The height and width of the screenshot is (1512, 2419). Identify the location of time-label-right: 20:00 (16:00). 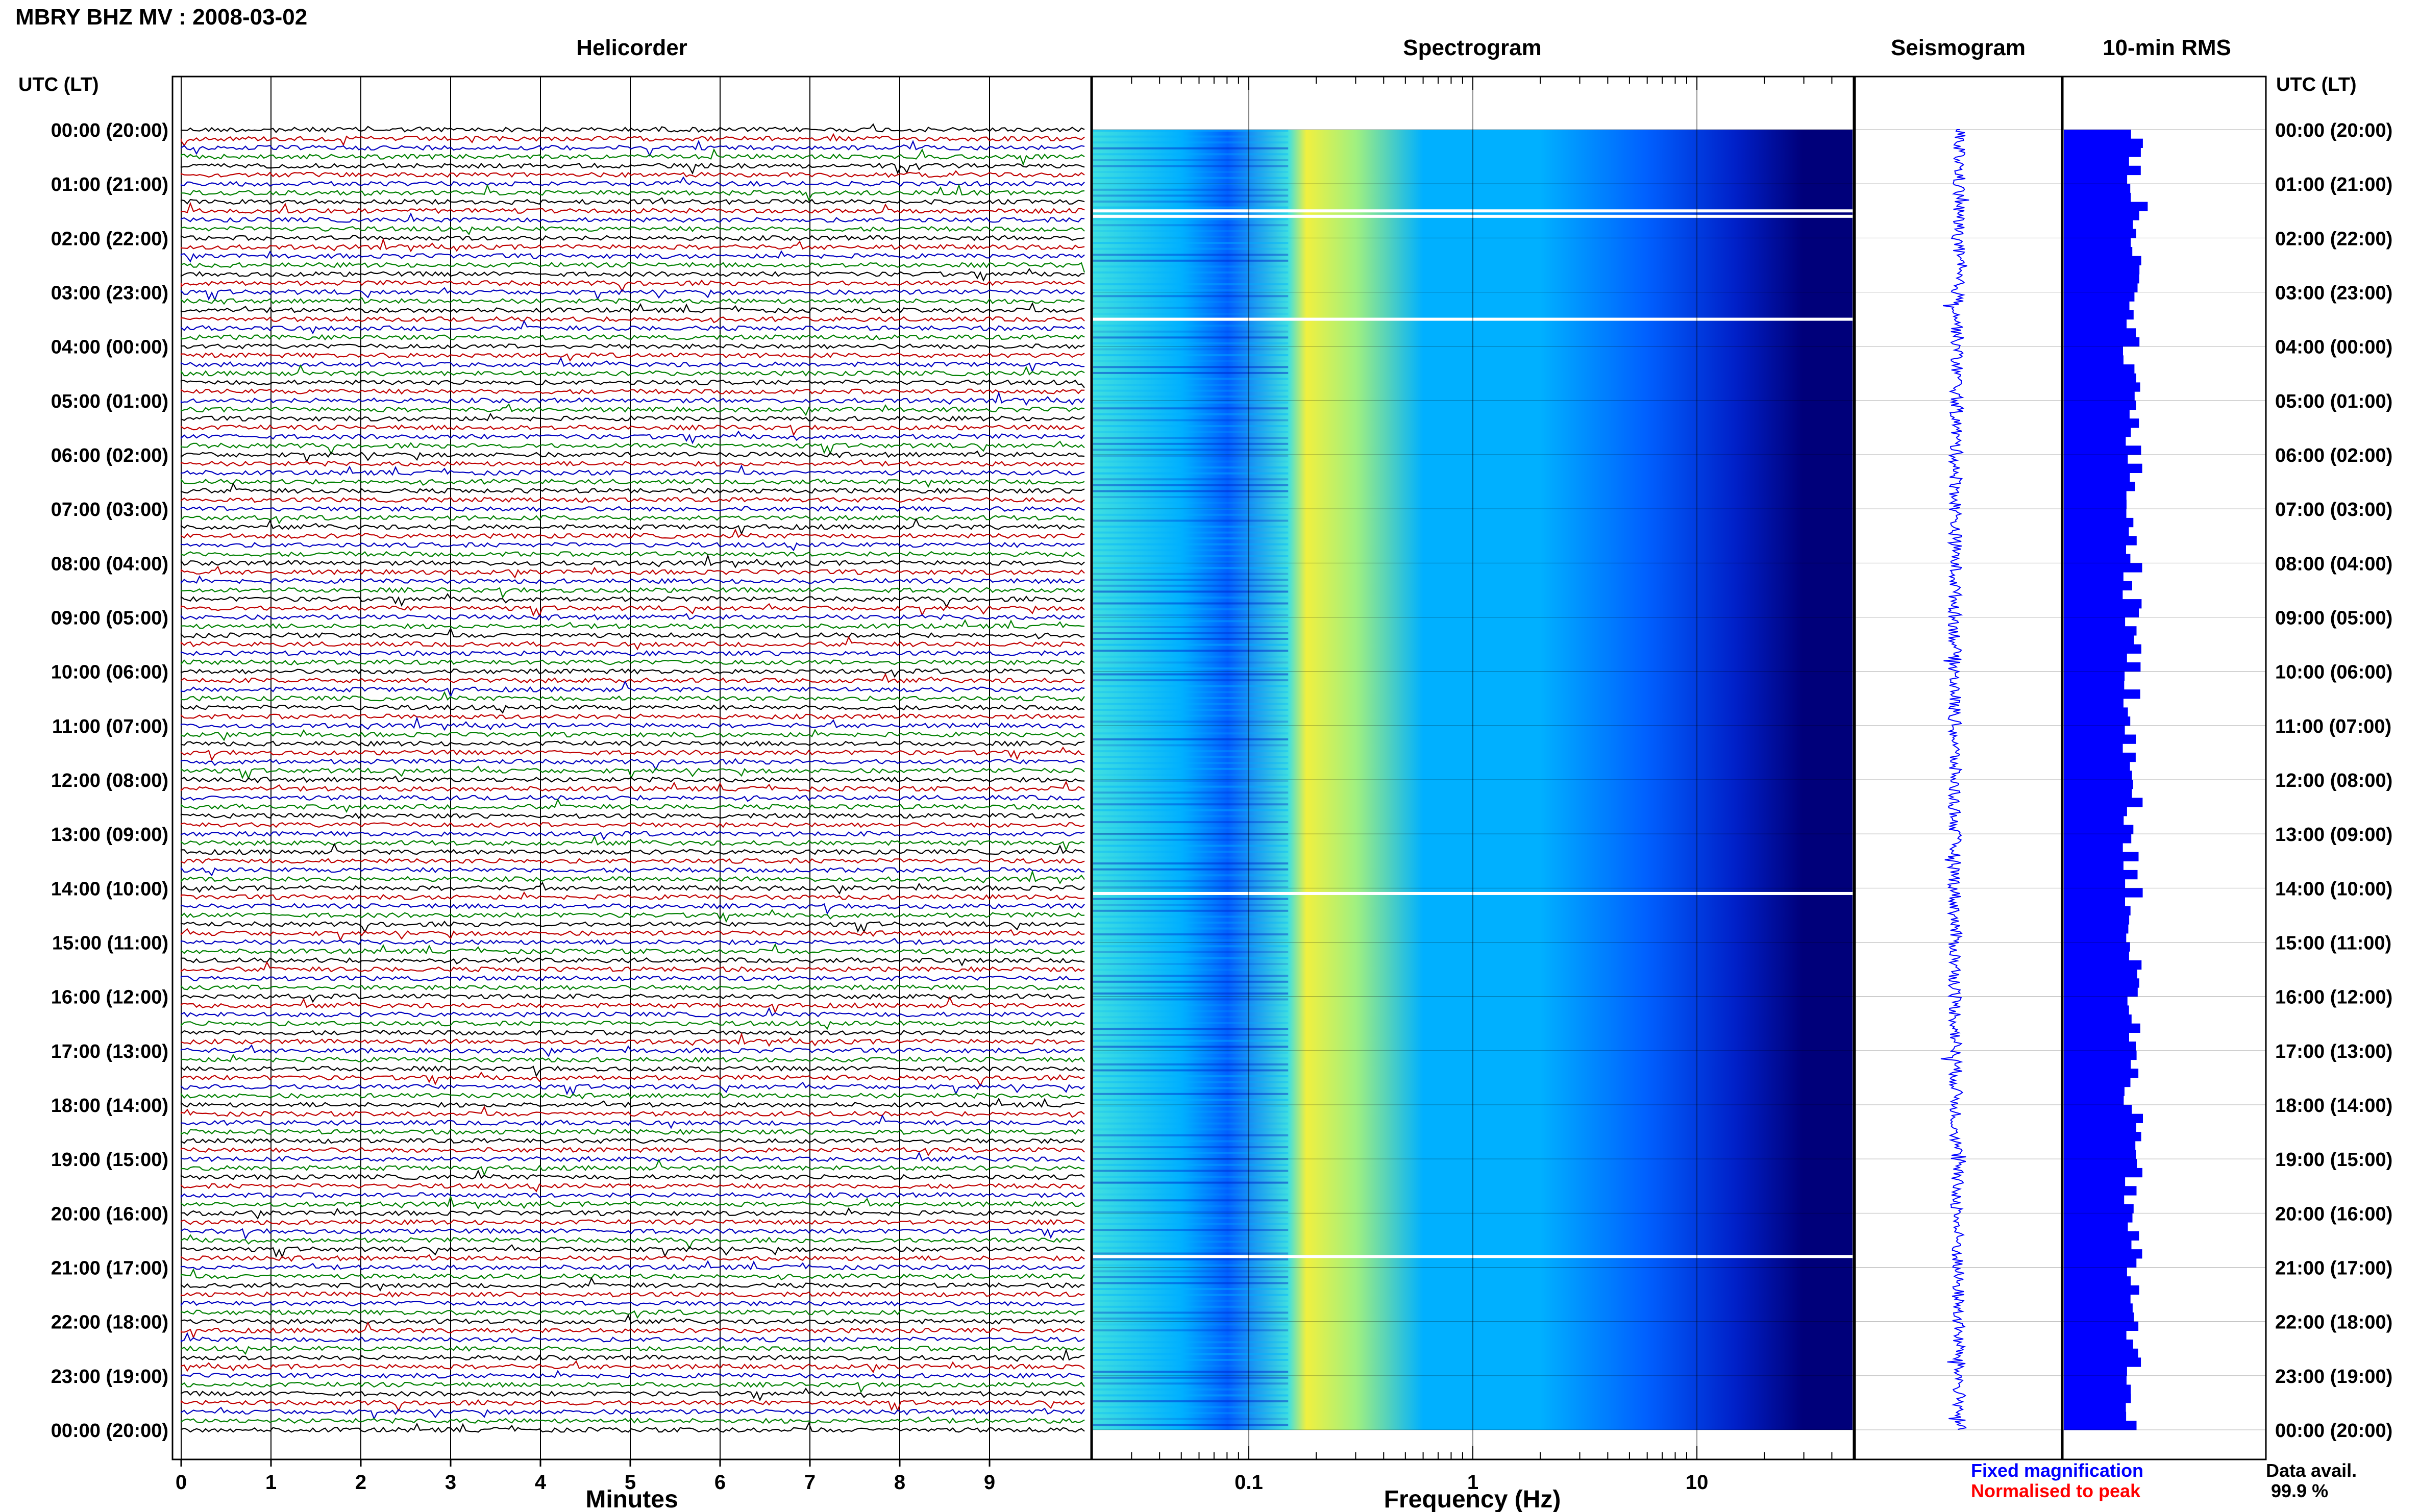
(2333, 1214).